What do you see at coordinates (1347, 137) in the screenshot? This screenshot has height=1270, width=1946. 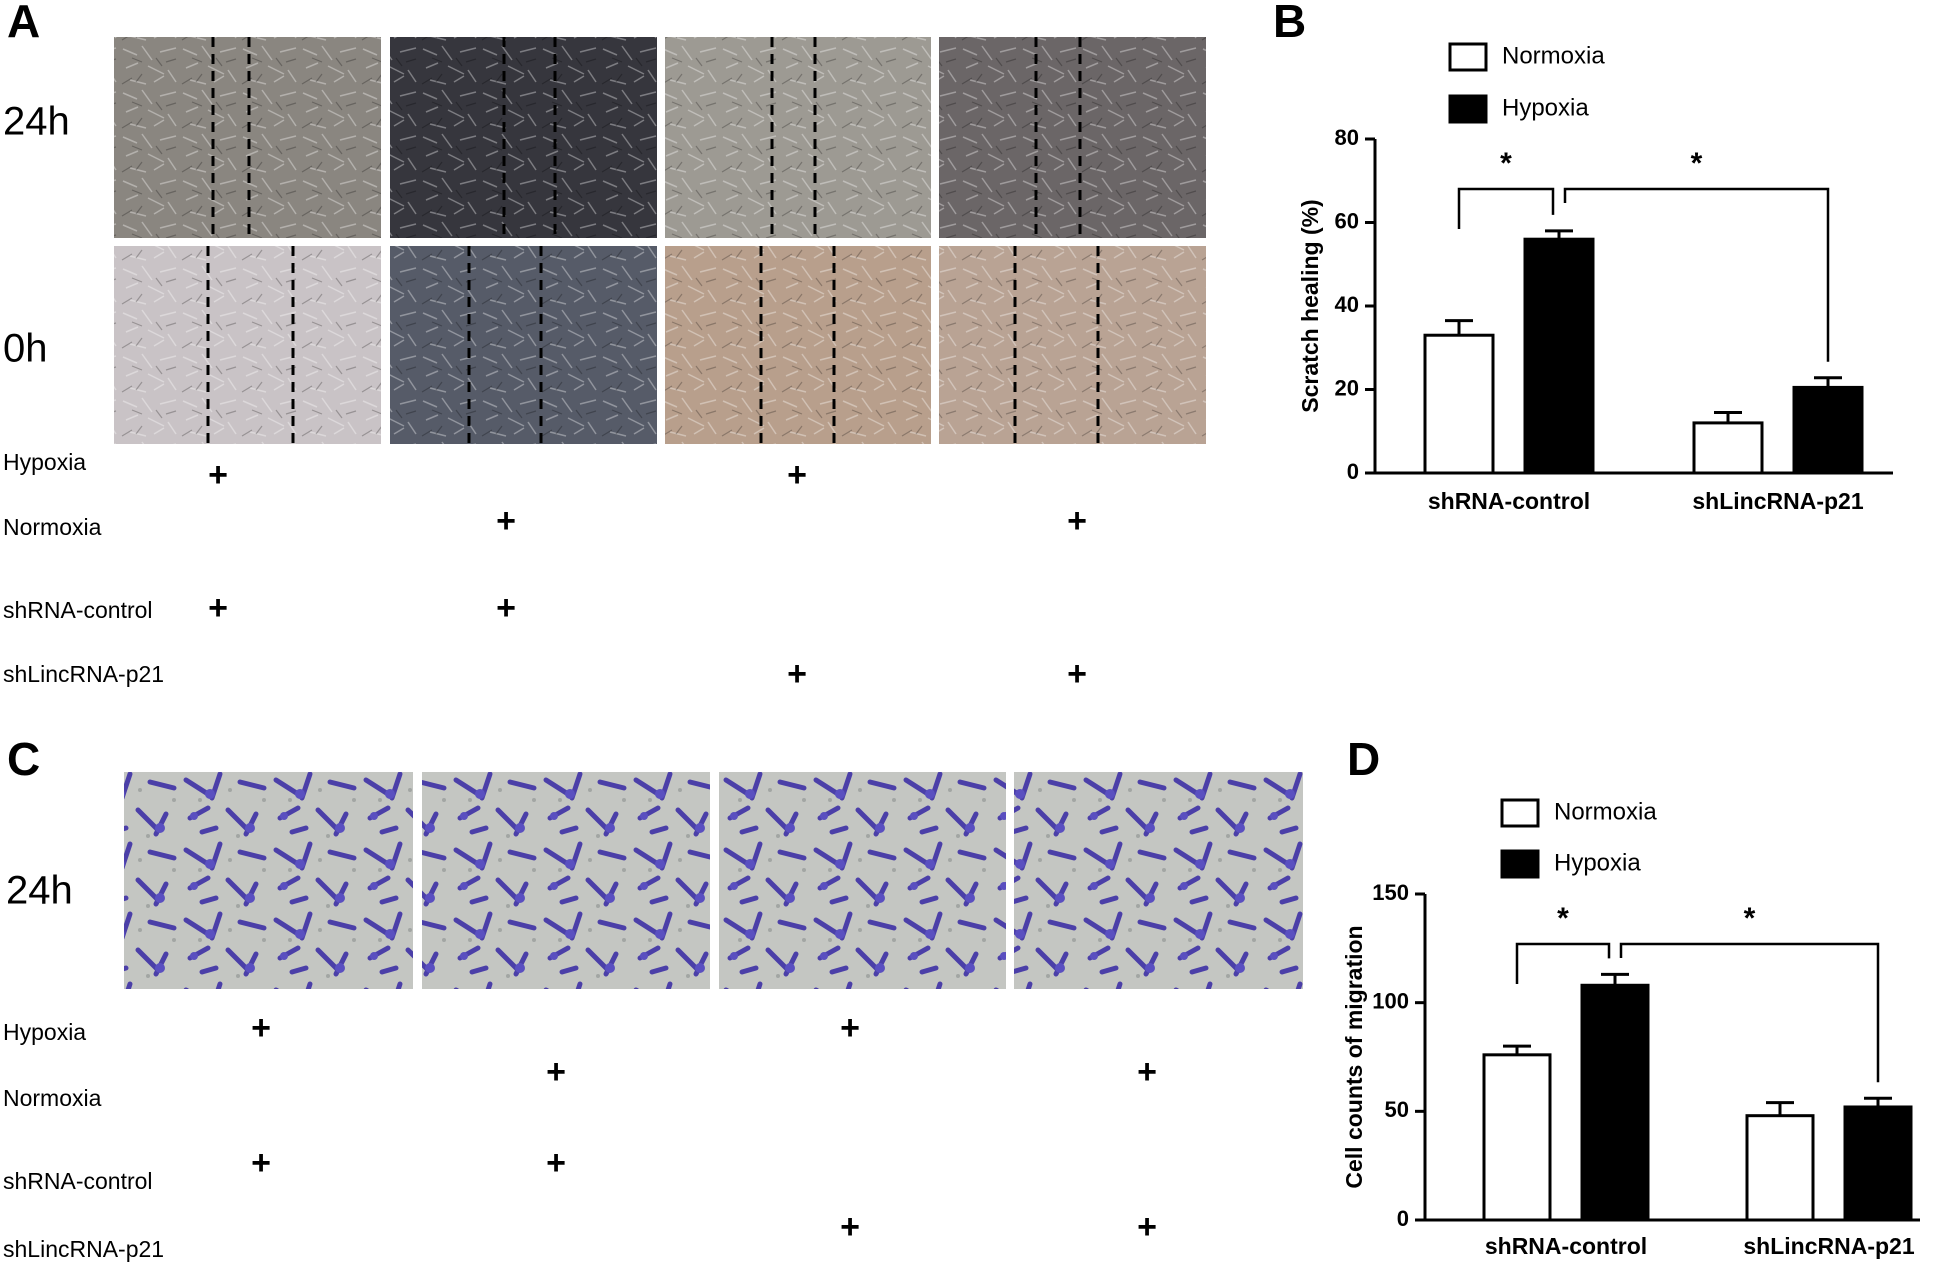 I see `y-tick-label: 80` at bounding box center [1347, 137].